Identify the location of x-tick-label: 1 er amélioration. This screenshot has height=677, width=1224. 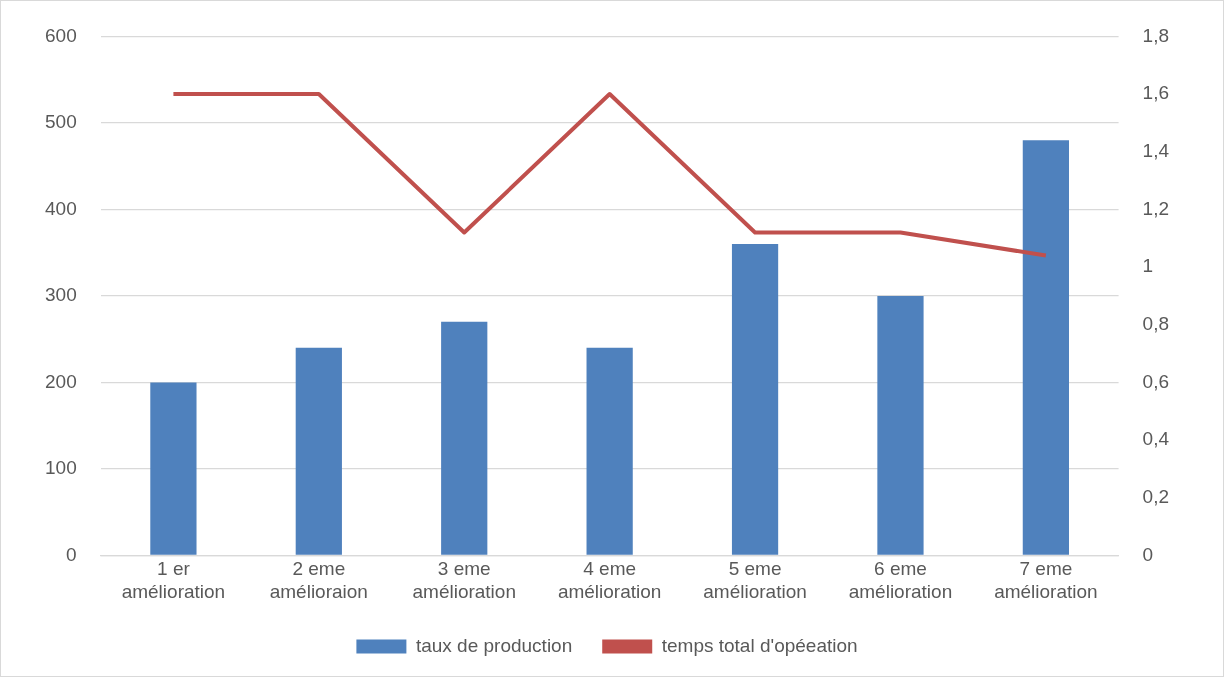
(173, 580).